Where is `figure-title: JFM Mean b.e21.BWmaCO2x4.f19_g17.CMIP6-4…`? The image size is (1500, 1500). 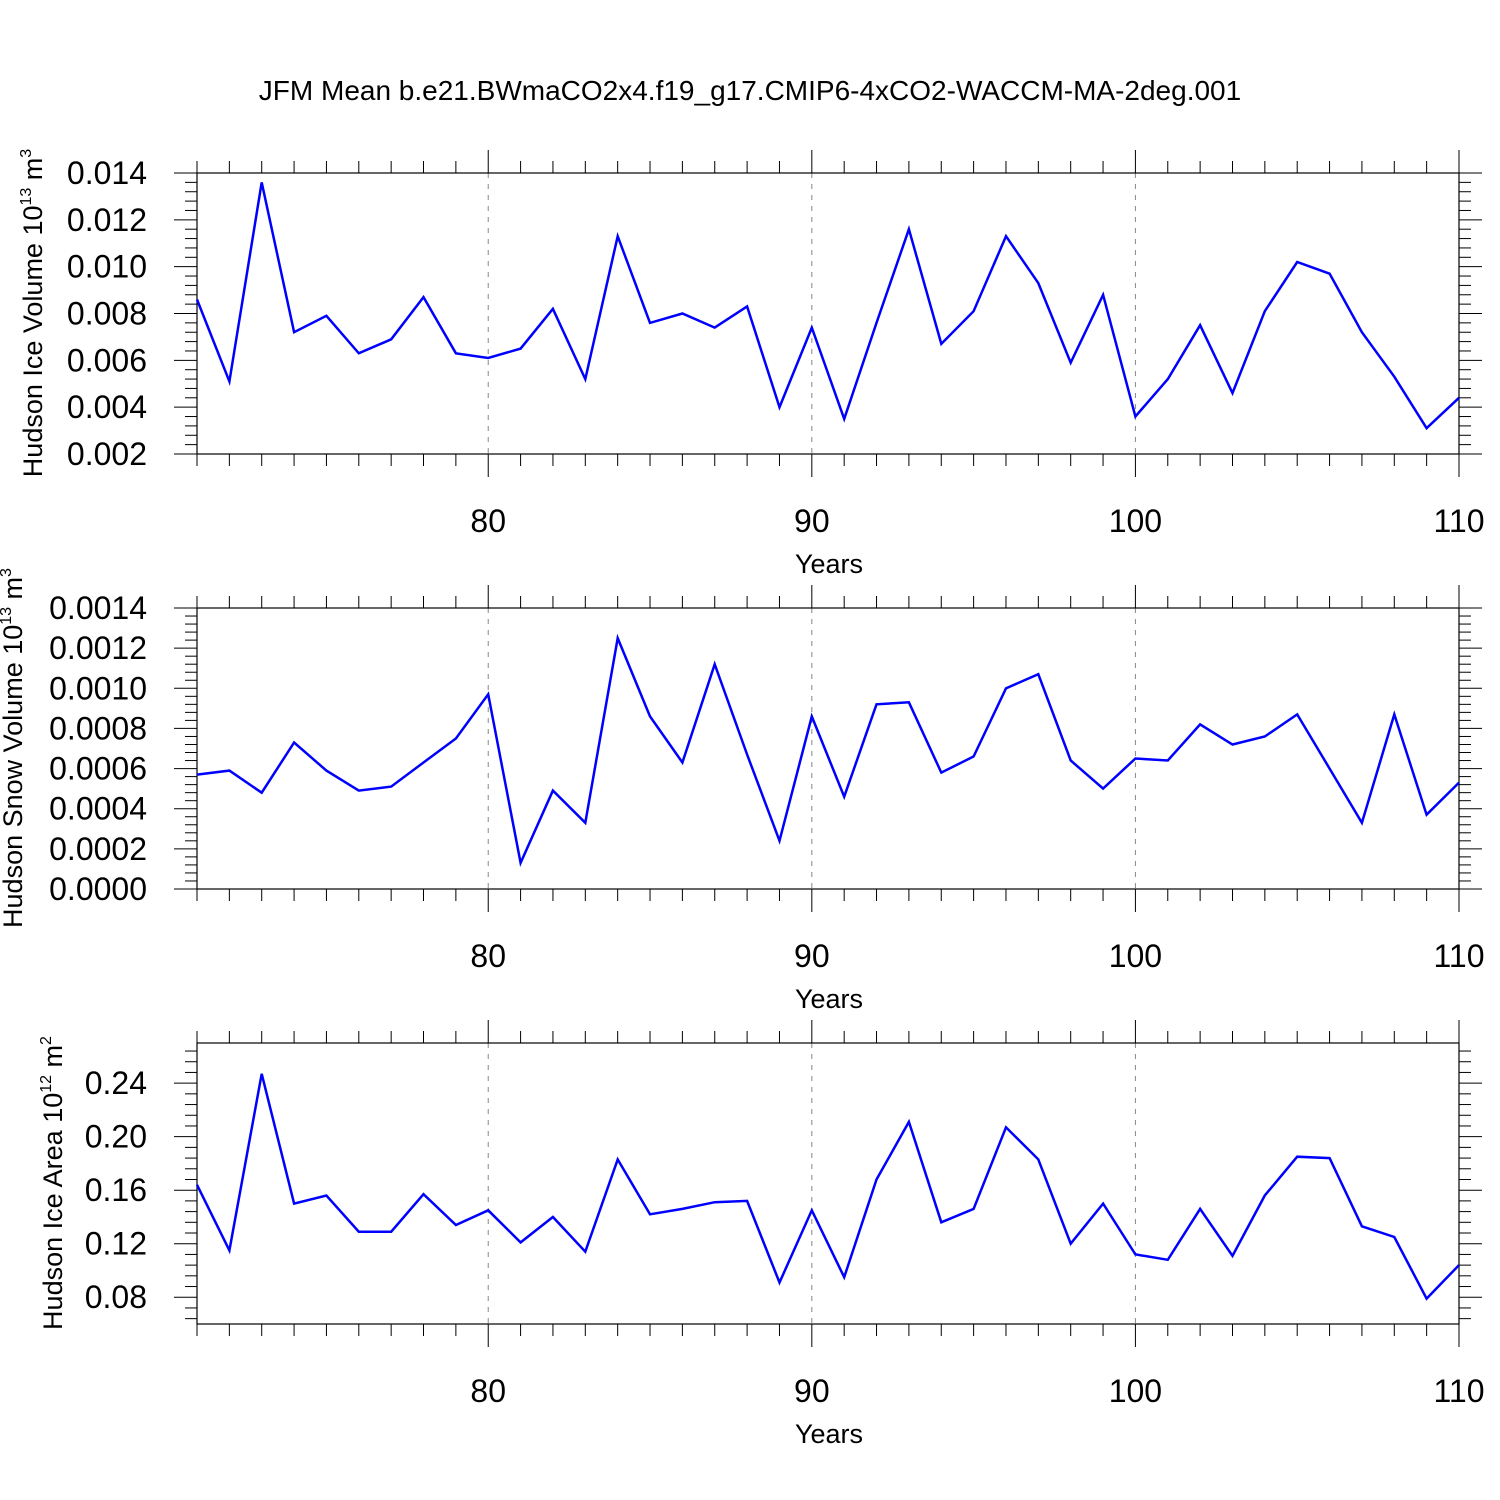 figure-title: JFM Mean b.e21.BWmaCO2x4.f19_g17.CMIP6-4… is located at coordinates (750, 90).